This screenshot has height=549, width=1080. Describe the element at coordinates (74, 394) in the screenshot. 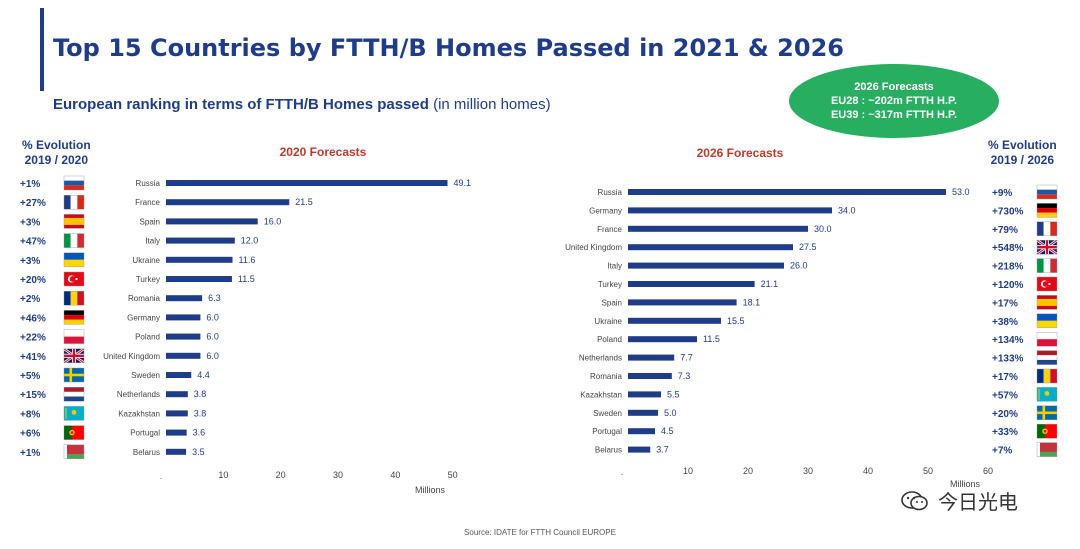

I see `flag-netherlands-icon` at that location.